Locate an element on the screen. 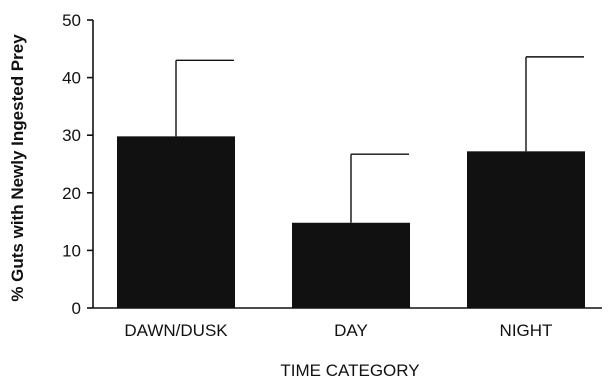 The width and height of the screenshot is (614, 388). y-axis-title: % Guts with Newly Ingested Prey is located at coordinates (17, 168).